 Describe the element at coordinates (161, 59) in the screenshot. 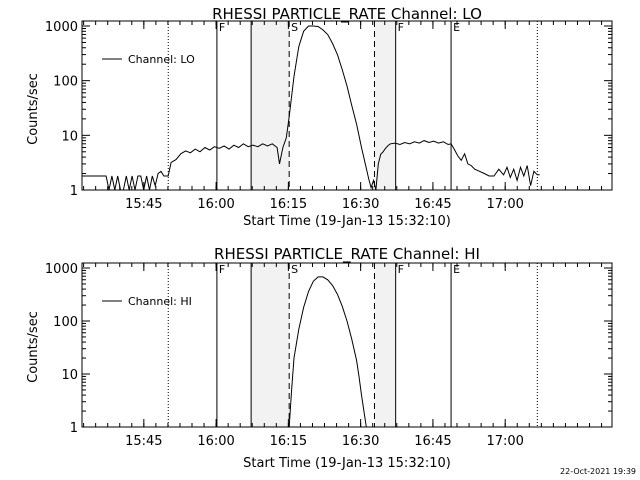

I see `legend-label: Channel: LO` at that location.